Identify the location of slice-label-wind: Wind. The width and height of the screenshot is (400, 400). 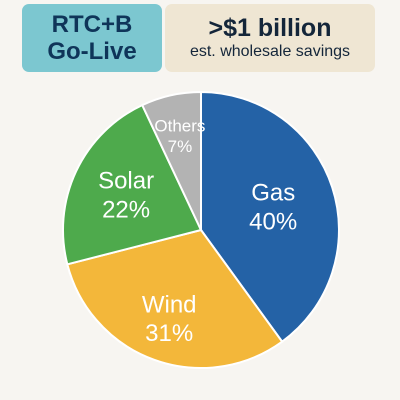
(169, 304).